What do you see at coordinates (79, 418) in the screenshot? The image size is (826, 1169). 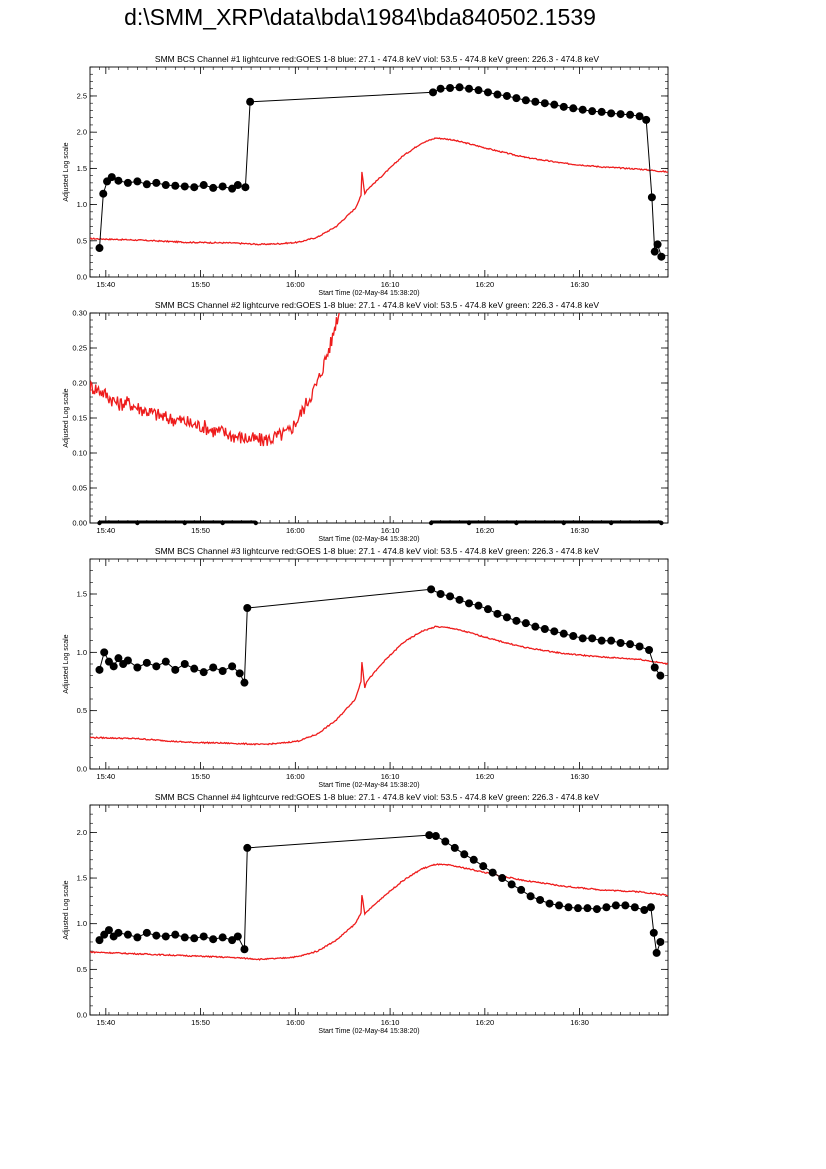 I see `y-tick-label: 0.15` at bounding box center [79, 418].